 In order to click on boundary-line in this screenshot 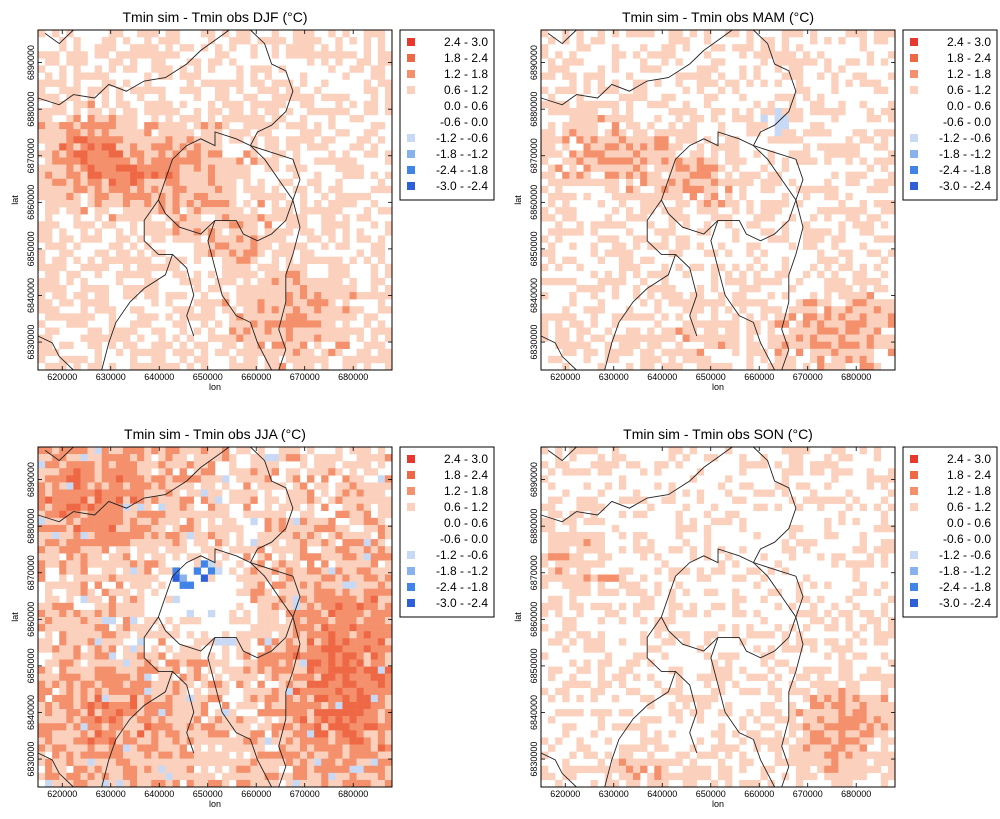, I will do `click(225, 186)`.